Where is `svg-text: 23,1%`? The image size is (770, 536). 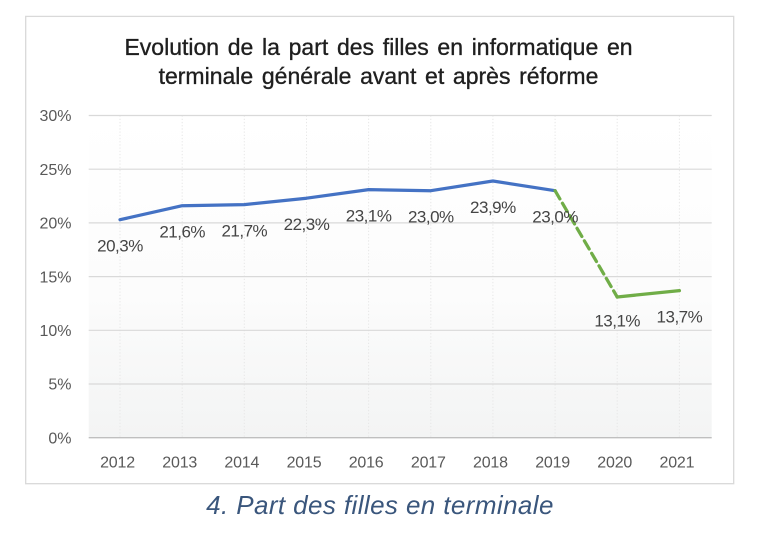 svg-text: 23,1% is located at coordinates (369, 216).